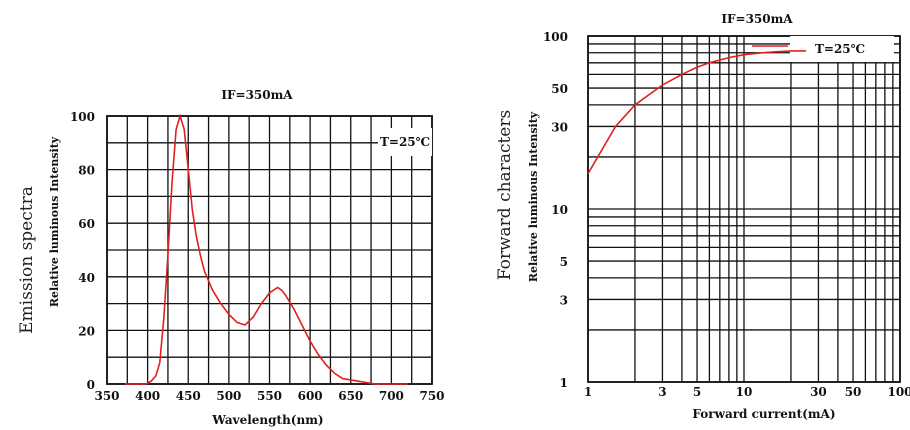 This screenshot has height=430, width=910. What do you see at coordinates (86, 224) in the screenshot?
I see `left-y-tick-label: 60` at bounding box center [86, 224].